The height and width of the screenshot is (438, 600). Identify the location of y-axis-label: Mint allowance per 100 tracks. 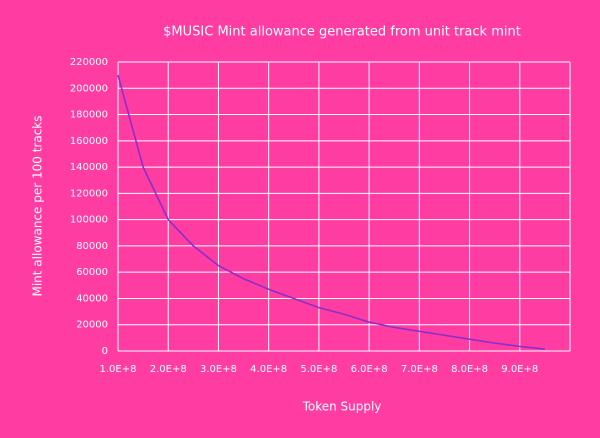
(38, 205).